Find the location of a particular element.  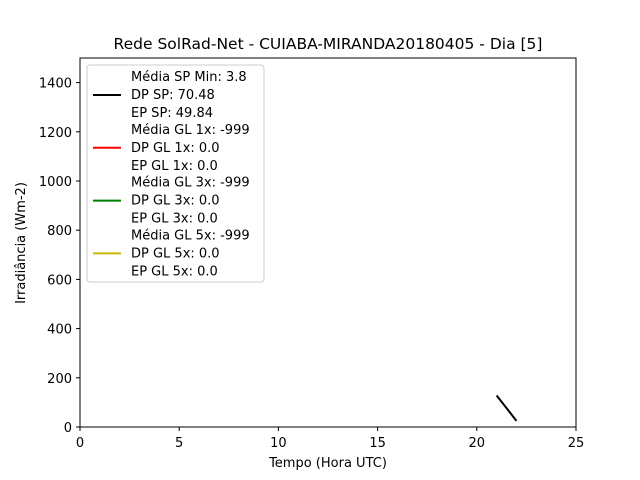

x-tick-label: 20 is located at coordinates (477, 443).